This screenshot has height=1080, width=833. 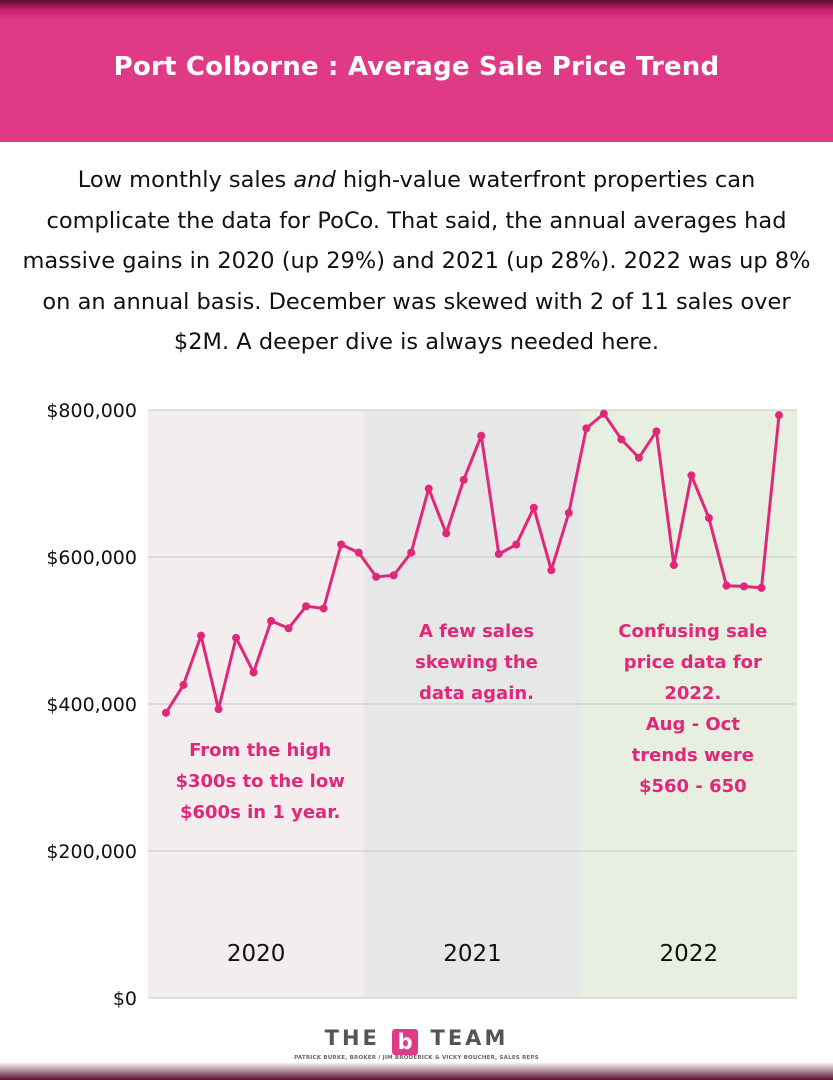 What do you see at coordinates (314, 180) in the screenshot?
I see `intro-emphasis: and` at bounding box center [314, 180].